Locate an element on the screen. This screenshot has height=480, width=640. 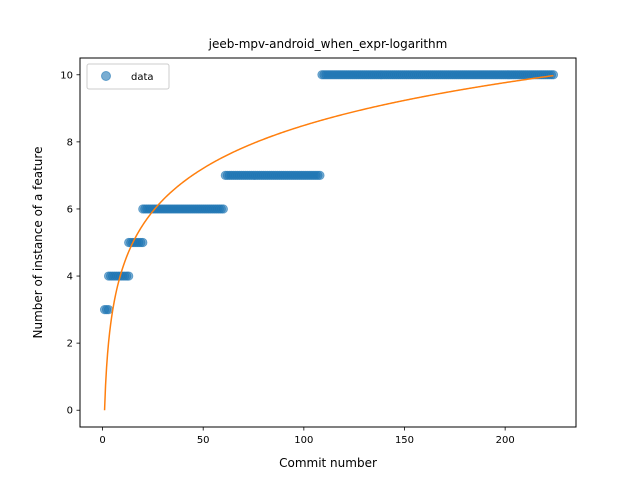
legend-marker is located at coordinates (106, 76).